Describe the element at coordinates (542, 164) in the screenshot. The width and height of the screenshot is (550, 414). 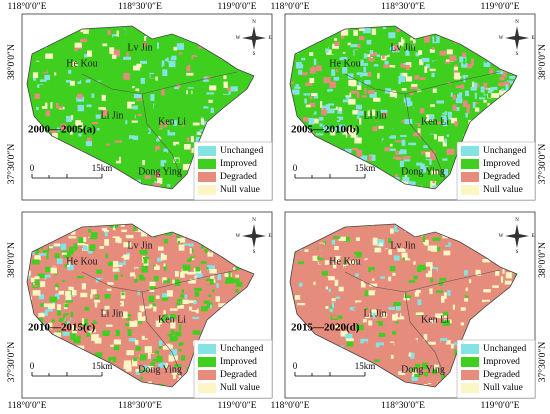
I see `latitude-label: 37°30′0″N` at that location.